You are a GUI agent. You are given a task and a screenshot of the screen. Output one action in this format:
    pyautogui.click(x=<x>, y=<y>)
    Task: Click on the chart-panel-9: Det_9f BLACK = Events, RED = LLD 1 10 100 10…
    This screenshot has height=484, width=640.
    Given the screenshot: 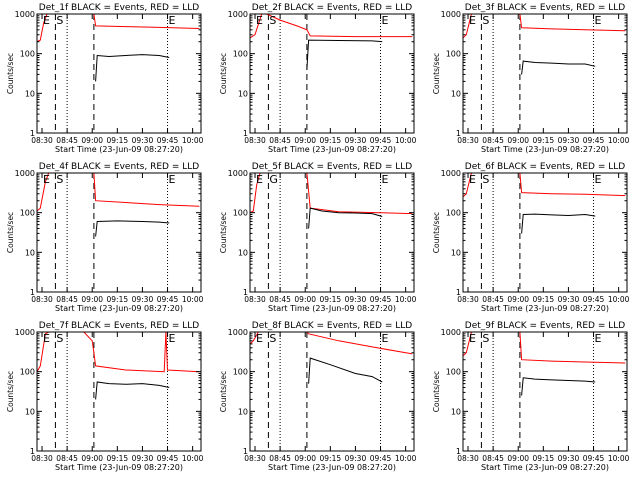 What is the action you would take?
    pyautogui.click(x=531, y=396)
    